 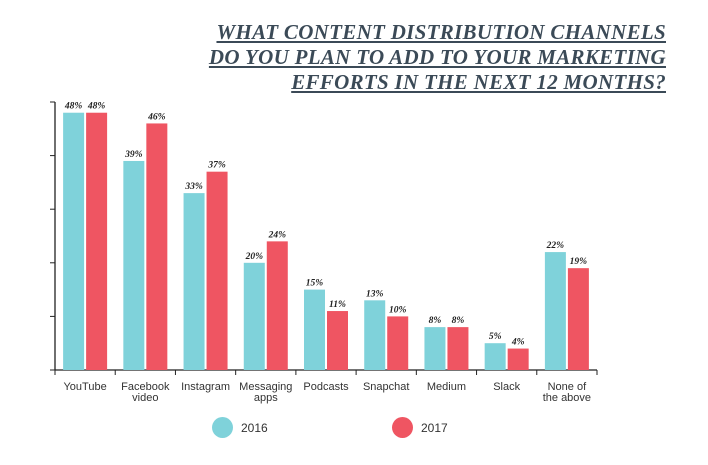 I want to click on category-label: the above, so click(x=567, y=398).